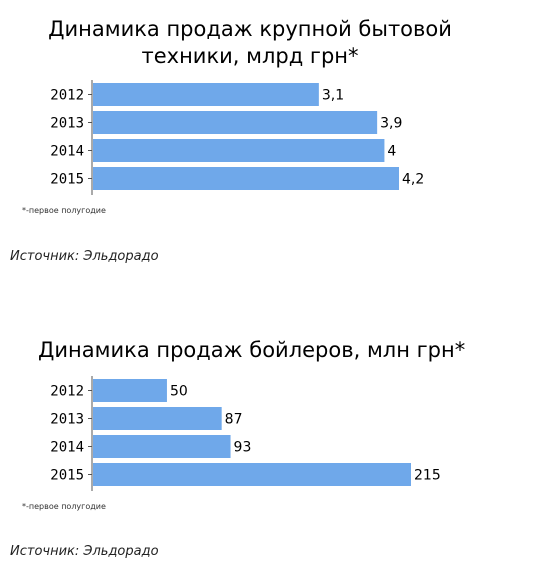 This screenshot has height=569, width=549. Describe the element at coordinates (243, 448) in the screenshot. I see `value-label: 93` at that location.